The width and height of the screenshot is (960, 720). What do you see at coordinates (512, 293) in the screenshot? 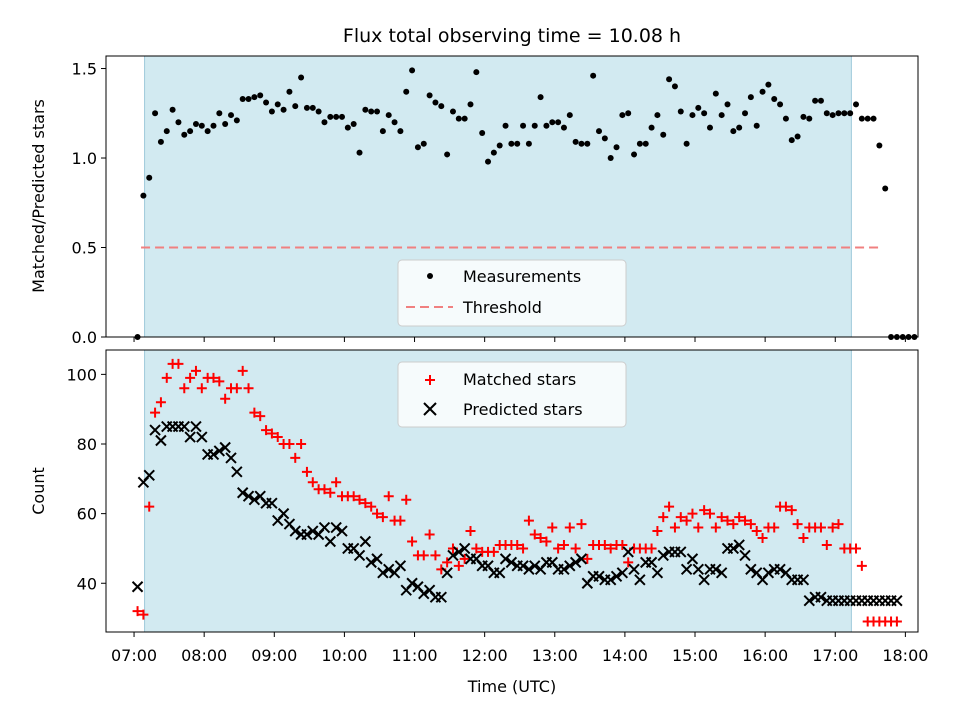
I see `top-legend-box` at bounding box center [512, 293].